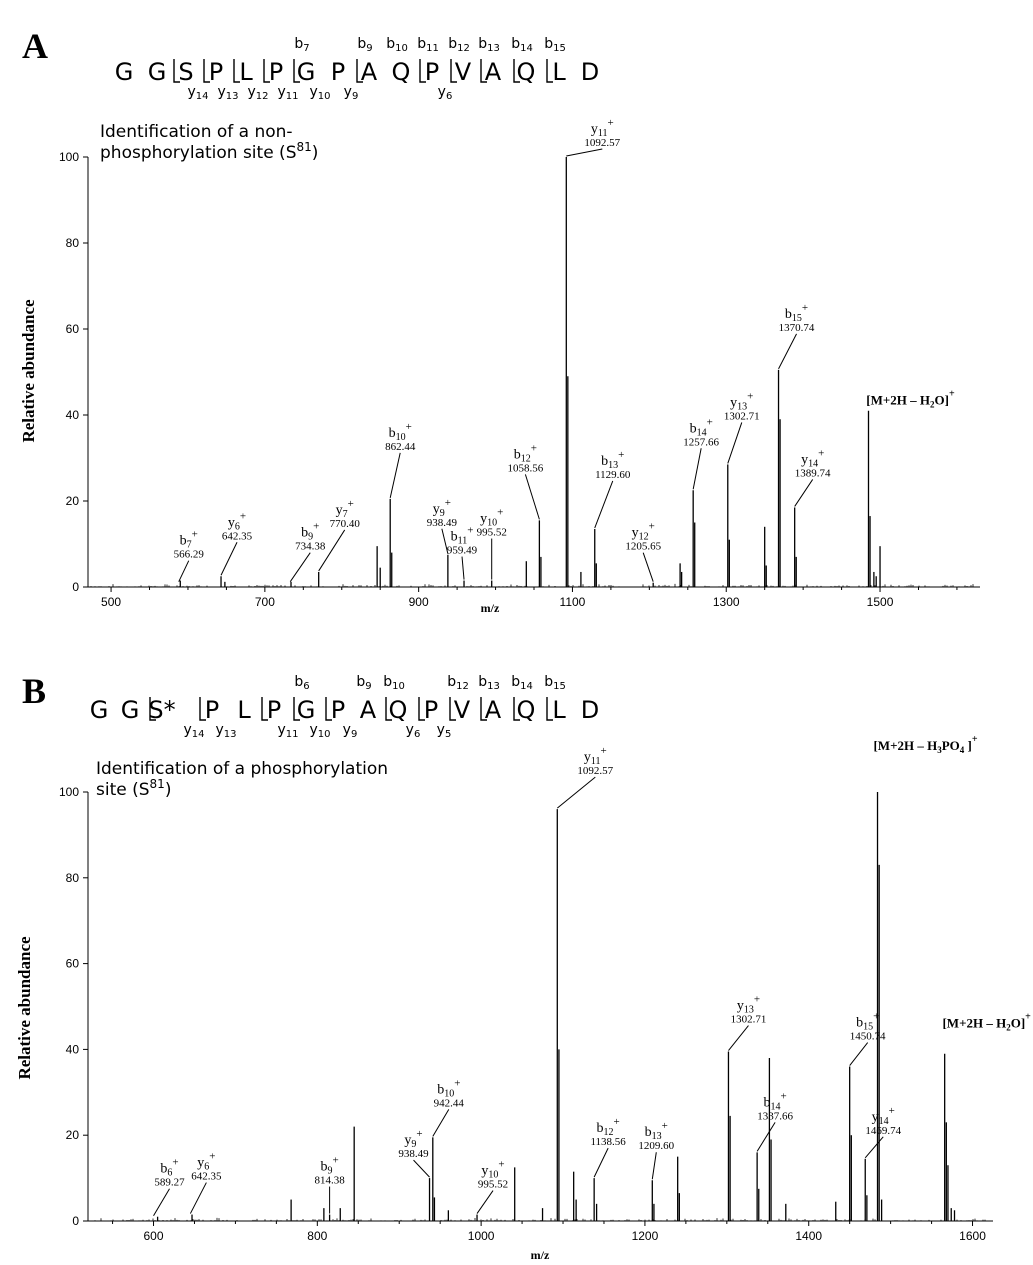 The image size is (1033, 1265). What do you see at coordinates (400, 447) in the screenshot?
I see `annotation-mz-label: 862.44` at bounding box center [400, 447].